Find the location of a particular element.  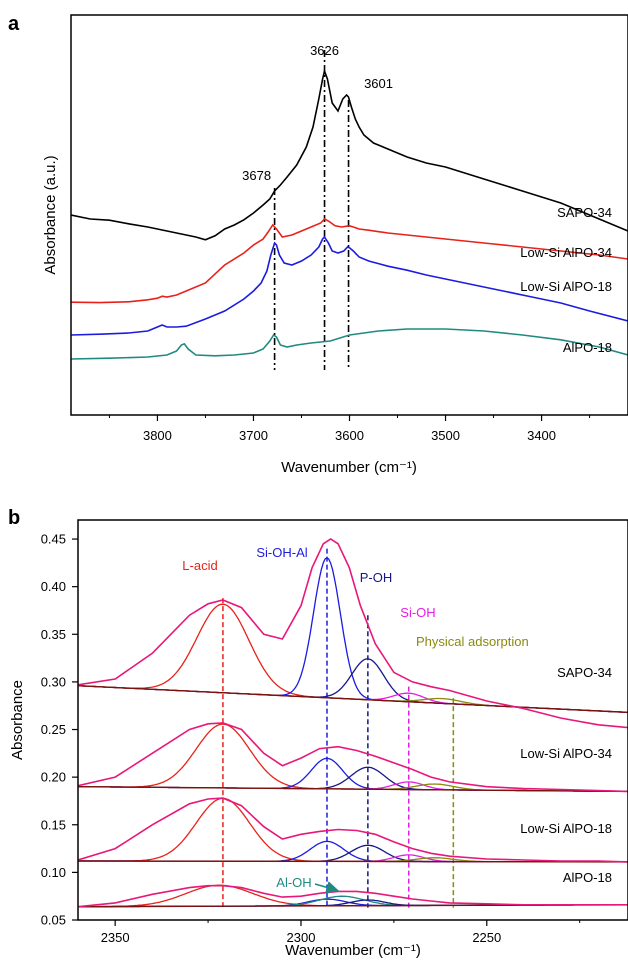

x-tick-label: 2300 is located at coordinates (301, 937).